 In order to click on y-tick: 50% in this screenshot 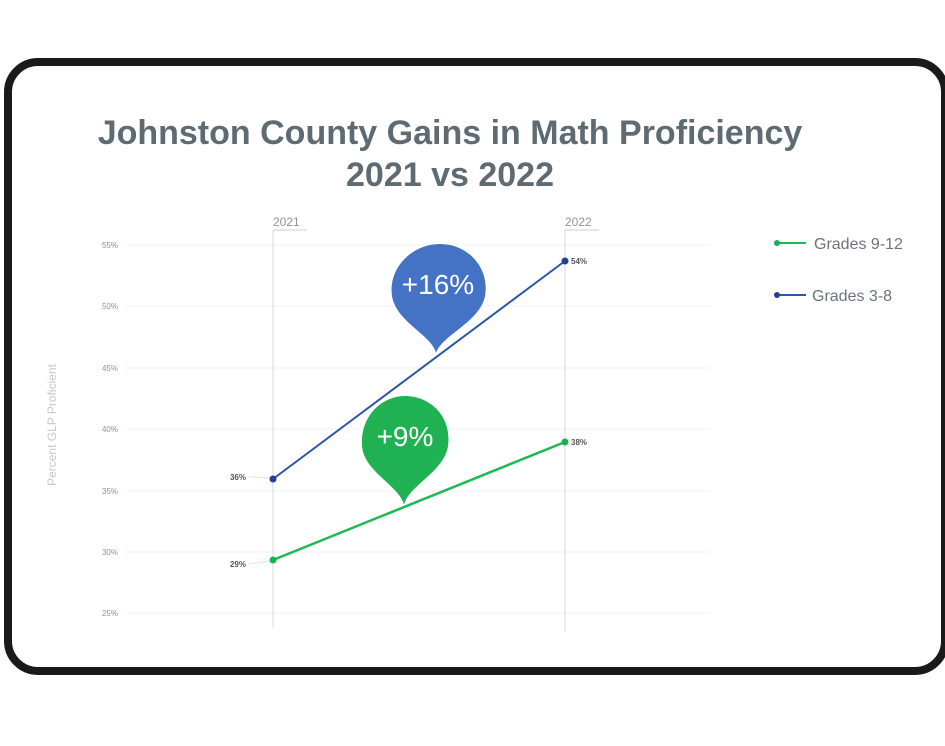, I will do `click(110, 306)`.